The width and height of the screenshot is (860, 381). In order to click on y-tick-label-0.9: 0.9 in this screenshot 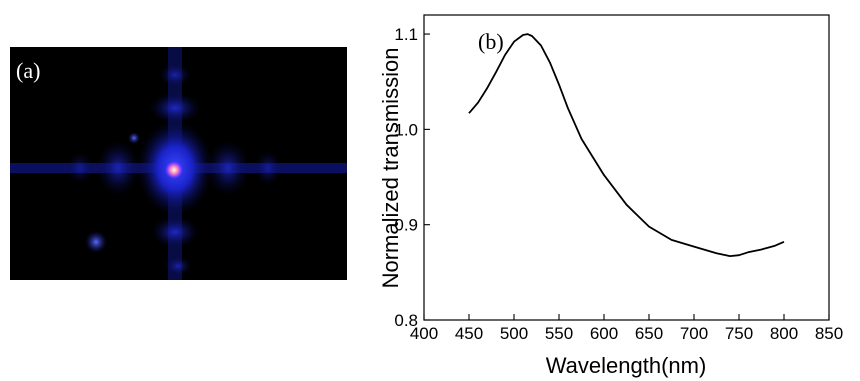, I will do `click(406, 225)`.